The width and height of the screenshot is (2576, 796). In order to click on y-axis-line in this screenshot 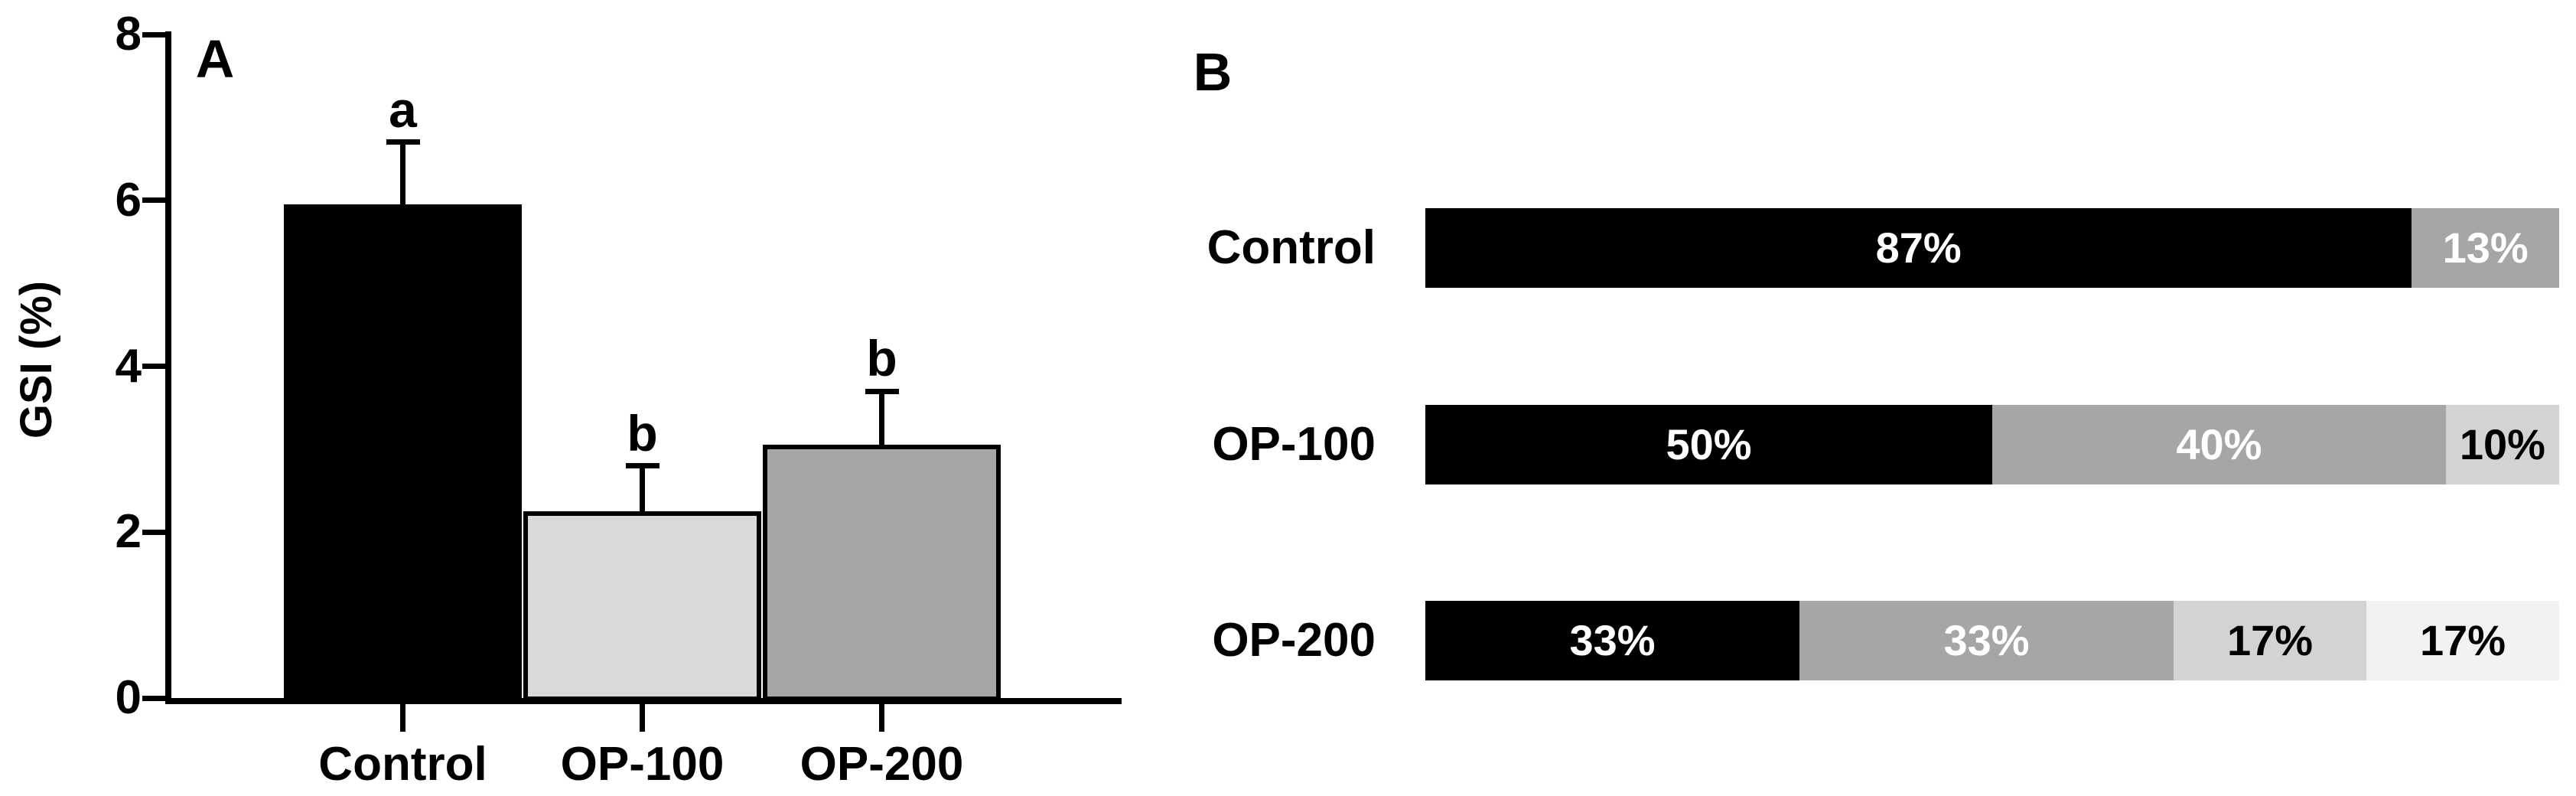, I will do `click(168, 367)`.